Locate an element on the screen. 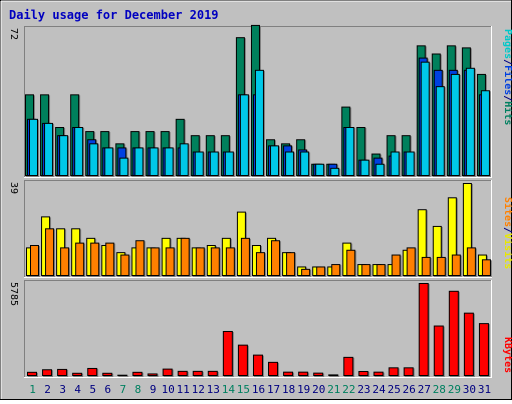  kbytes-panel-max-label: 5785 is located at coordinates (13, 294).